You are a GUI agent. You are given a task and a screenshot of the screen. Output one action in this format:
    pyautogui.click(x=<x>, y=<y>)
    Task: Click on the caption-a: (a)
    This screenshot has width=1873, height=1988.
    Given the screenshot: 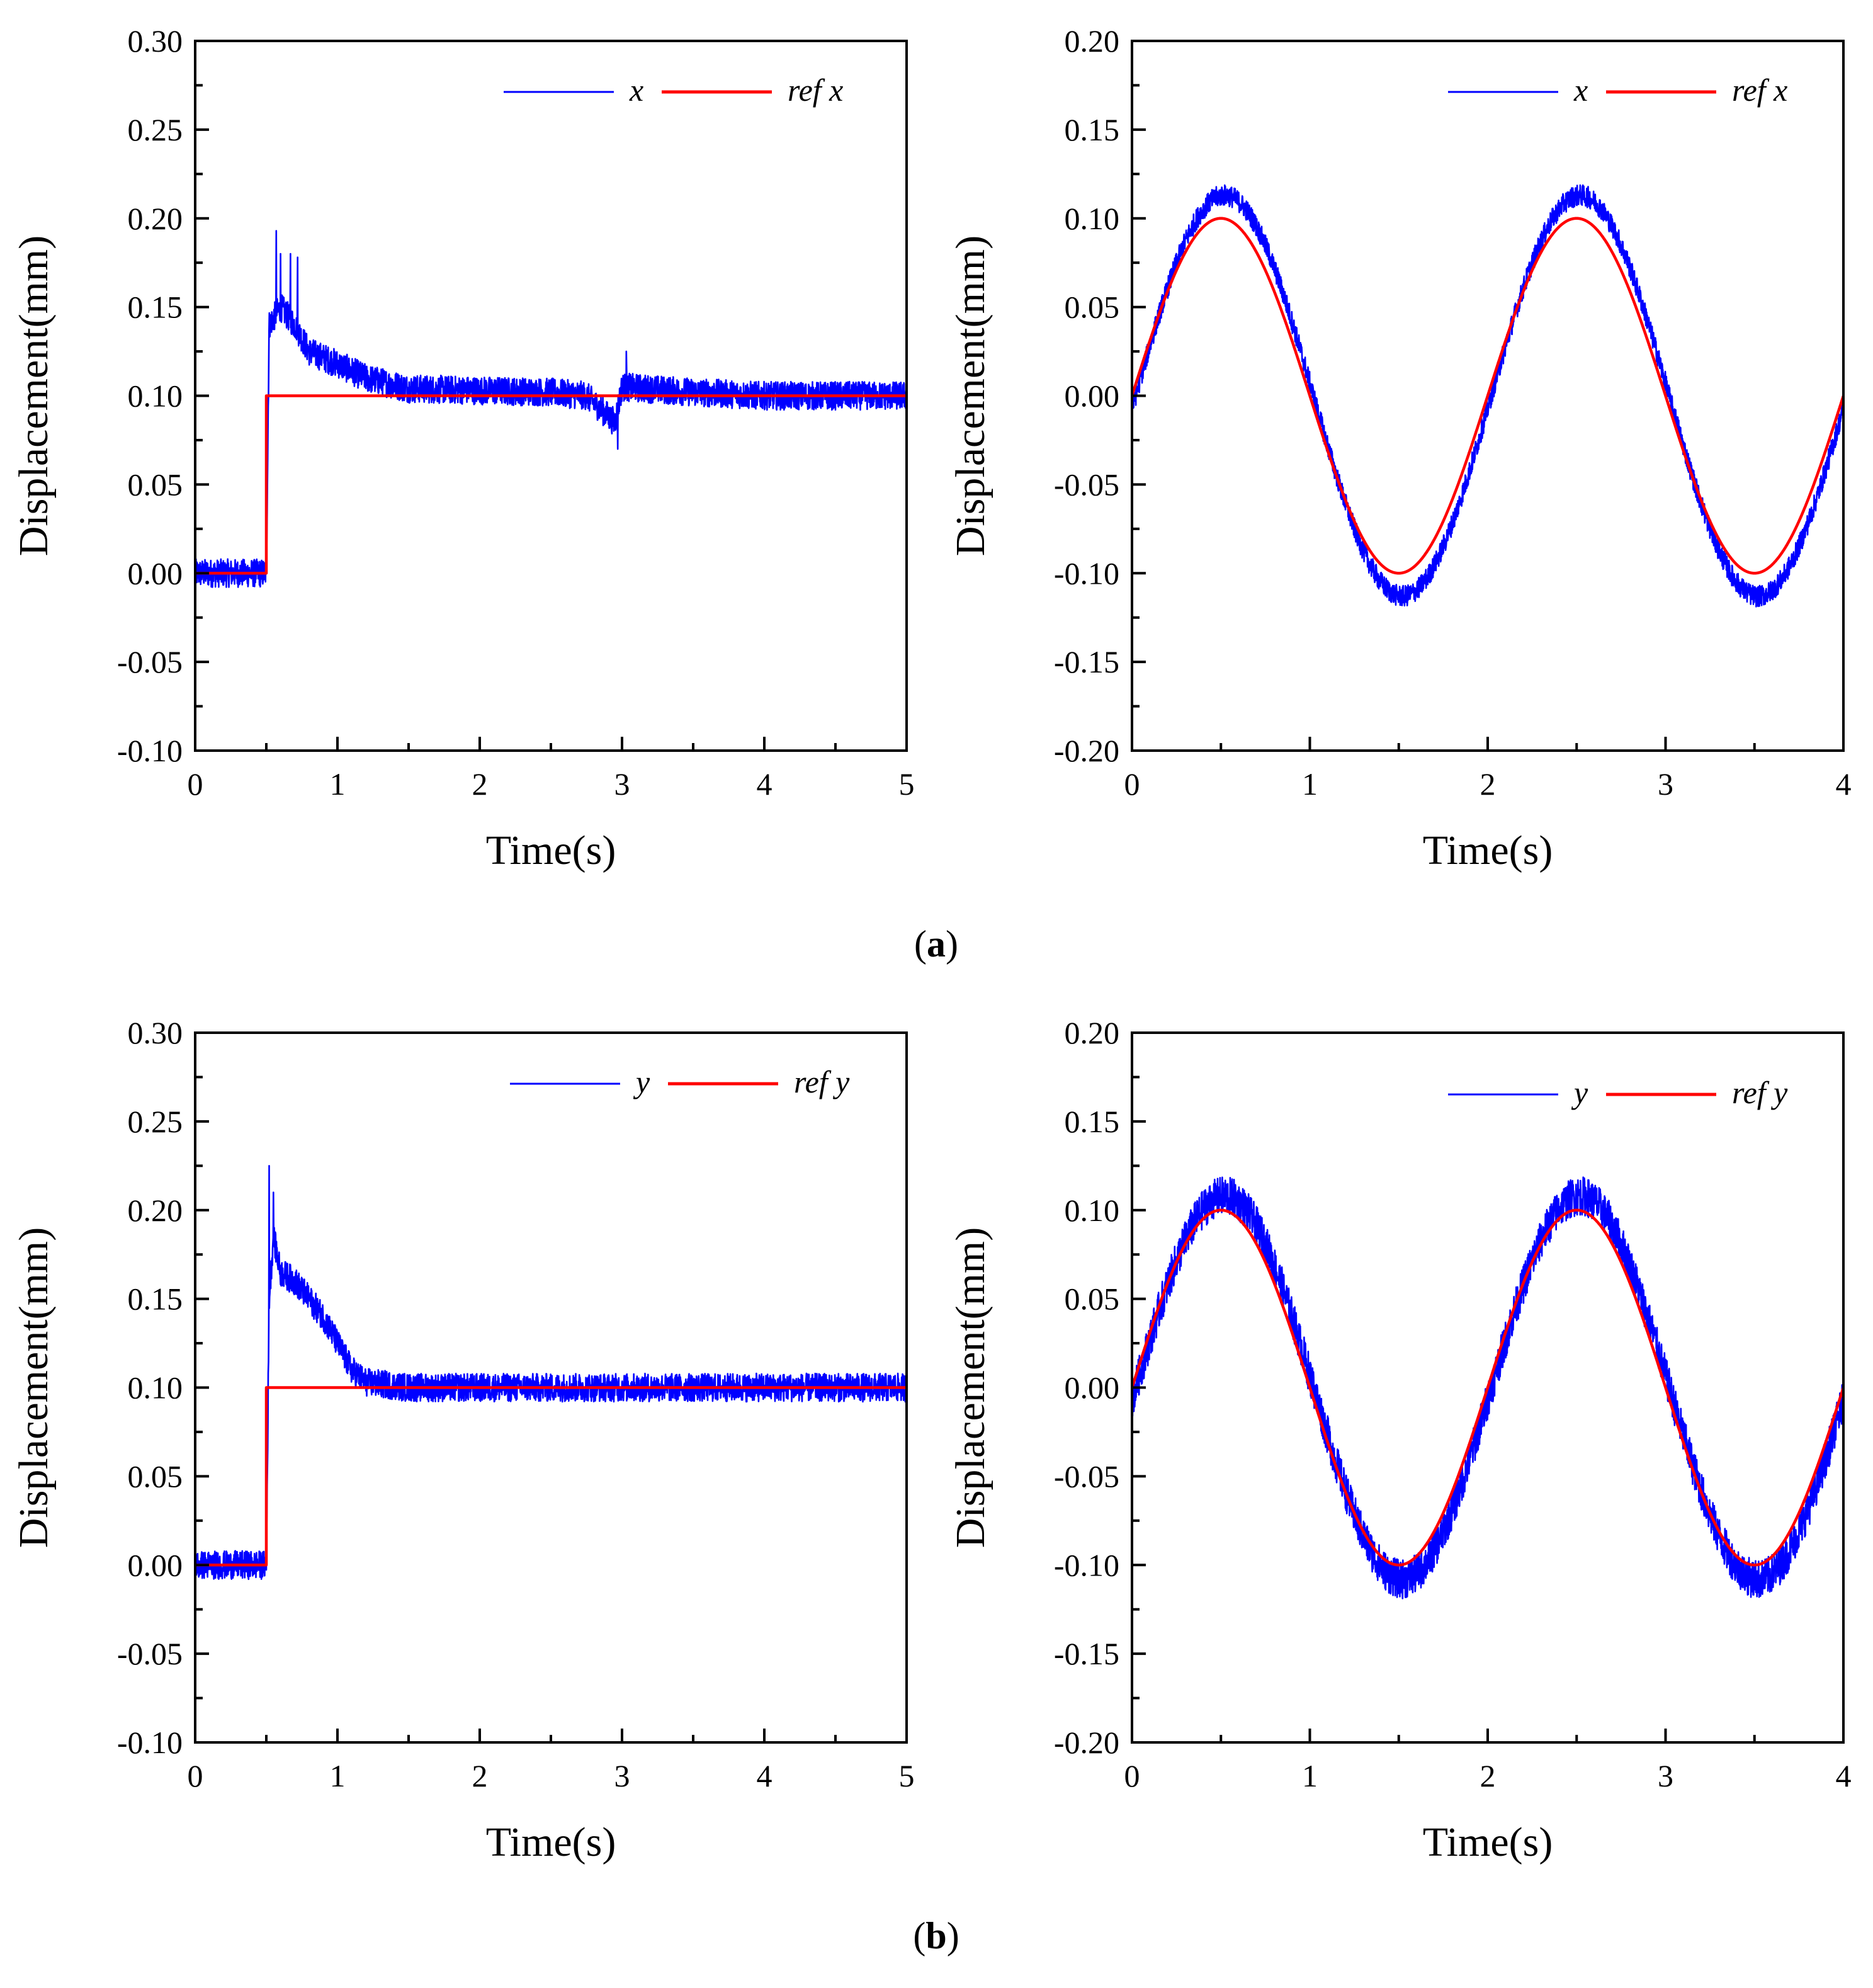 What is the action you would take?
    pyautogui.click(x=936, y=944)
    